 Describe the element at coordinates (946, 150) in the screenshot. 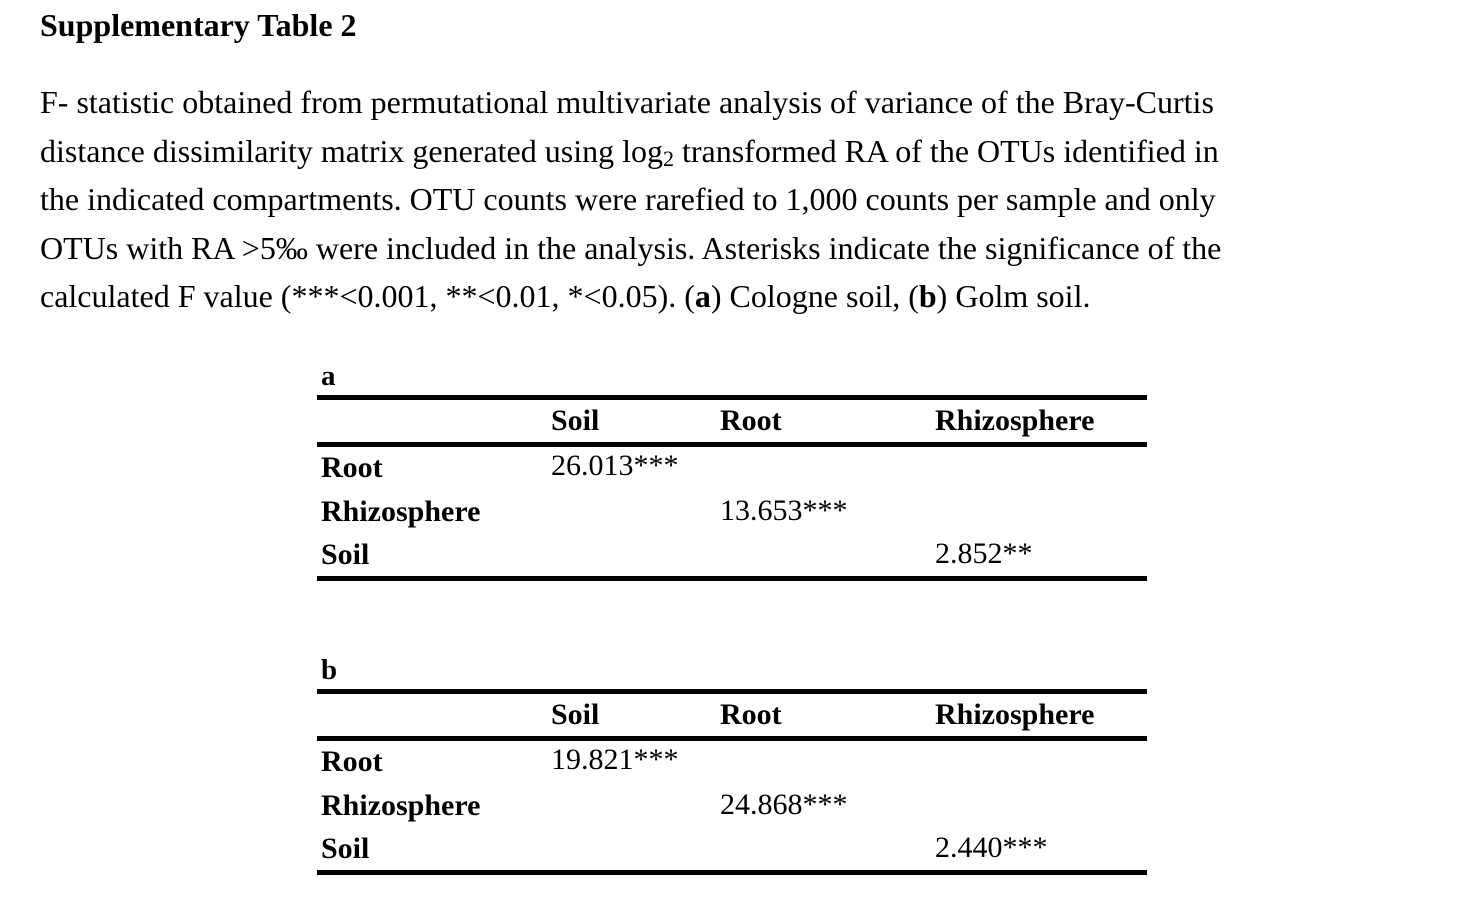

I see `caption-text: transformed RA of the OTUs identified in` at that location.